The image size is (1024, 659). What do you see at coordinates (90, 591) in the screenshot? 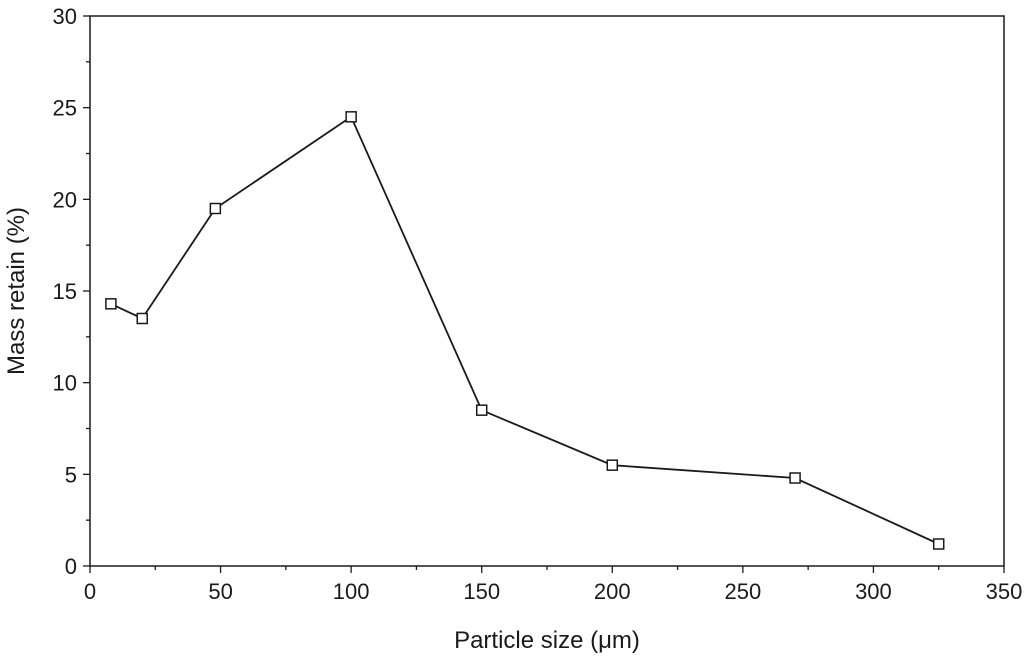
I see `x-tick-label: 0` at bounding box center [90, 591].